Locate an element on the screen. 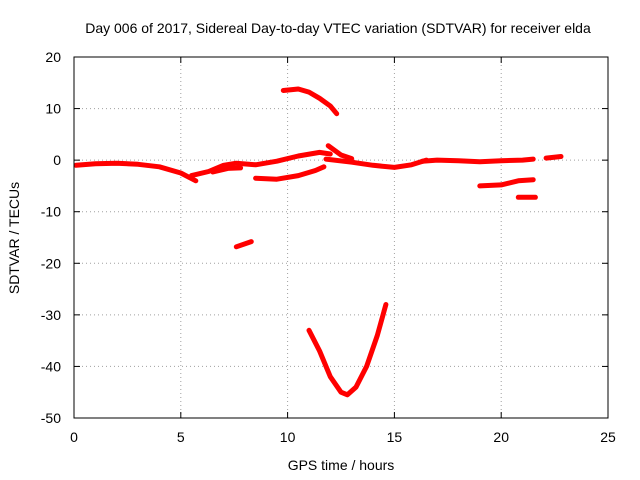 This screenshot has width=640, height=480. x-tick-label: 10 is located at coordinates (288, 437).